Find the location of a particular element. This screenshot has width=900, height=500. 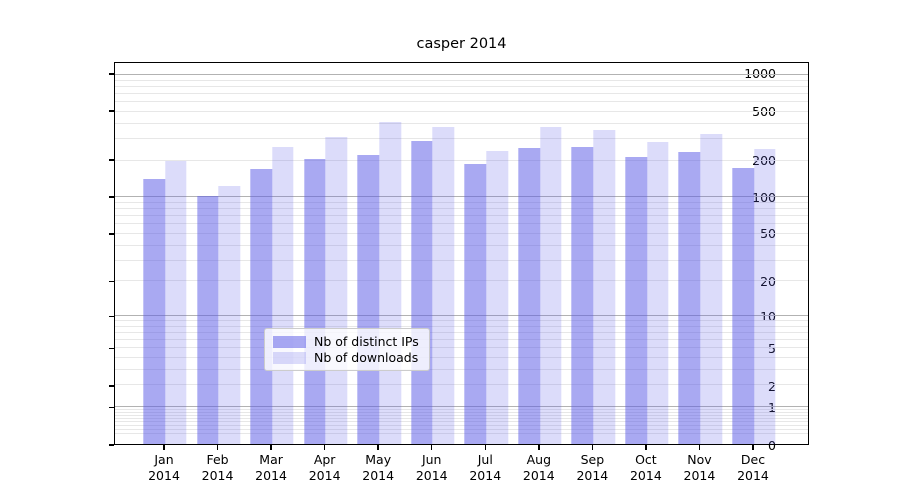

bar-distinct-ips-oct is located at coordinates (636, 300).